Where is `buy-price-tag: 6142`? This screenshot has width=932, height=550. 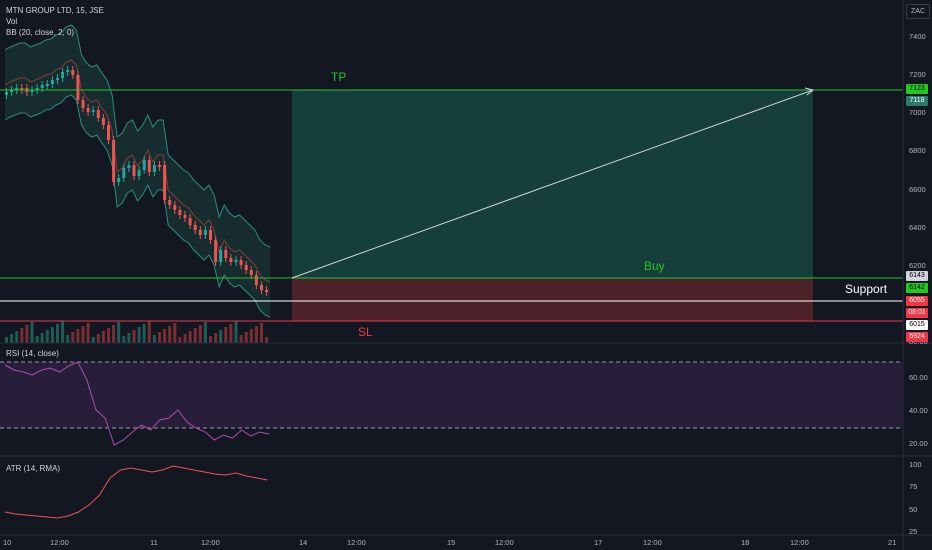
buy-price-tag: 6142 is located at coordinates (917, 288).